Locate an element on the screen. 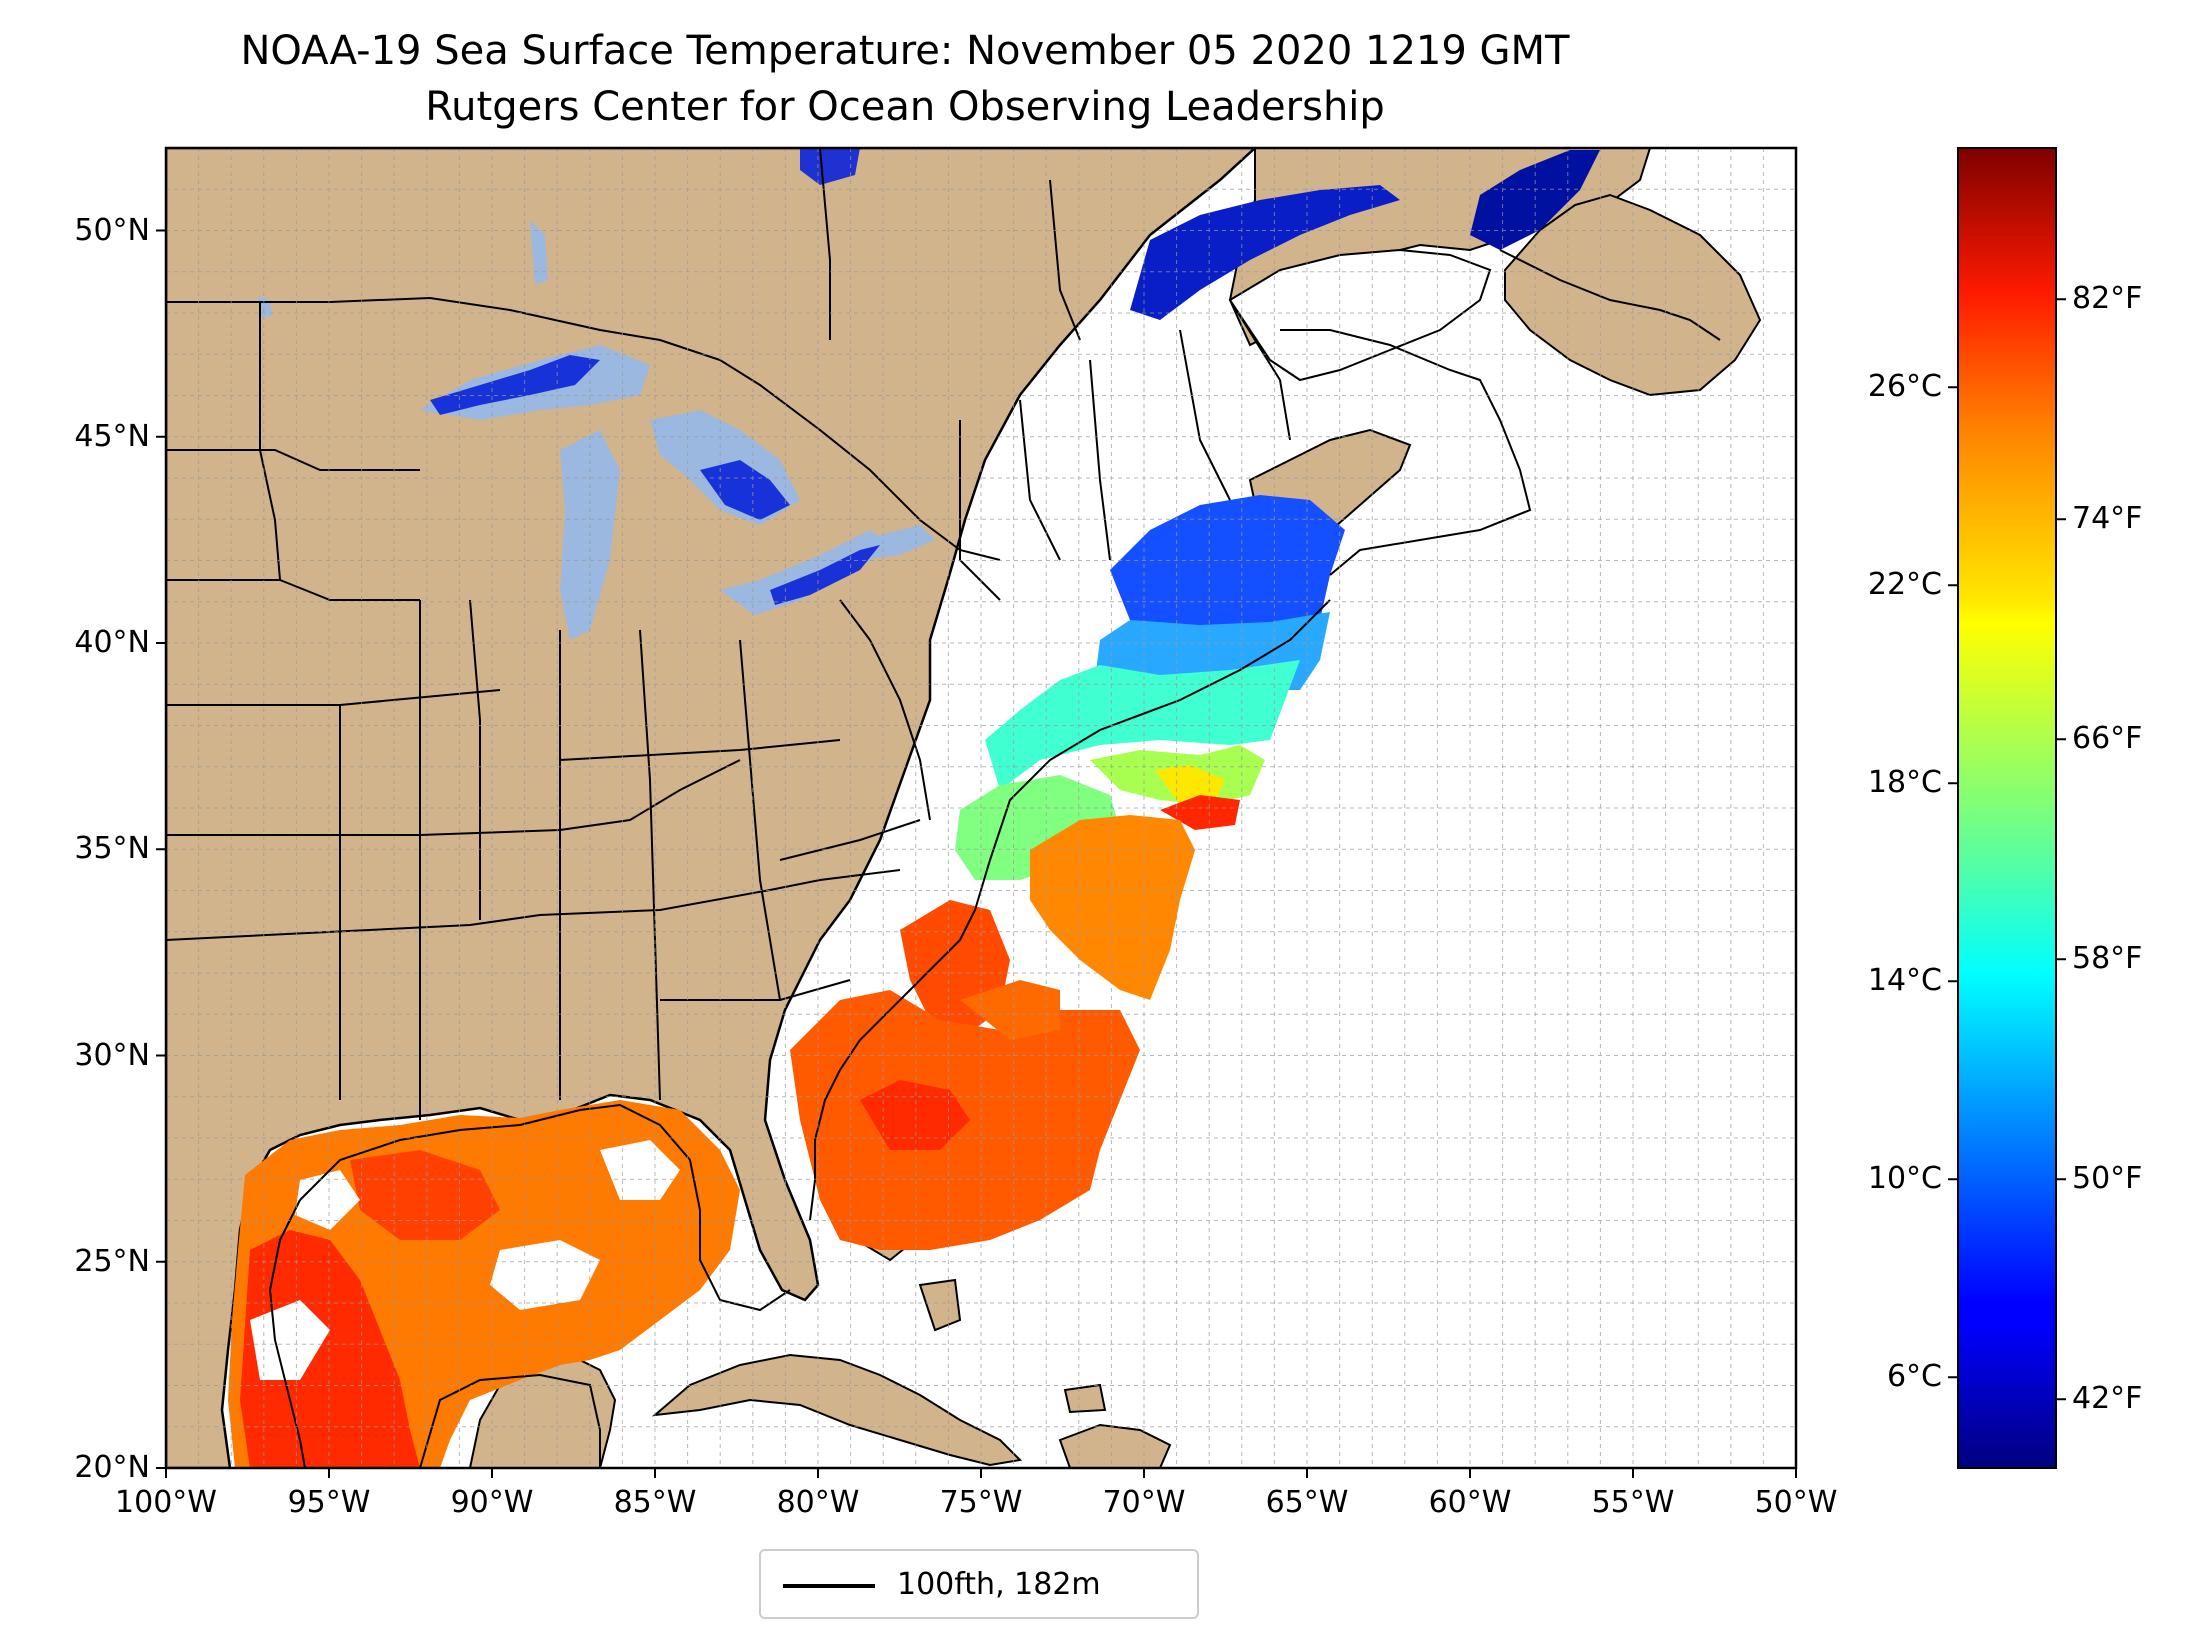 The height and width of the screenshot is (1647, 2201). lon-tick-label: 95°W is located at coordinates (329, 1502).